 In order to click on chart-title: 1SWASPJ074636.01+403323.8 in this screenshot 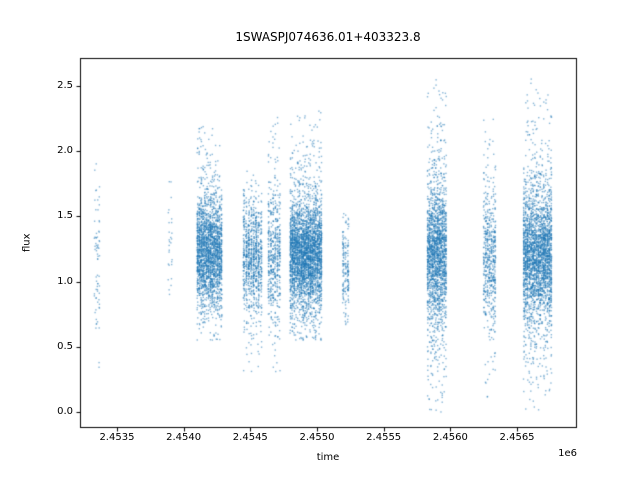, I will do `click(328, 37)`.